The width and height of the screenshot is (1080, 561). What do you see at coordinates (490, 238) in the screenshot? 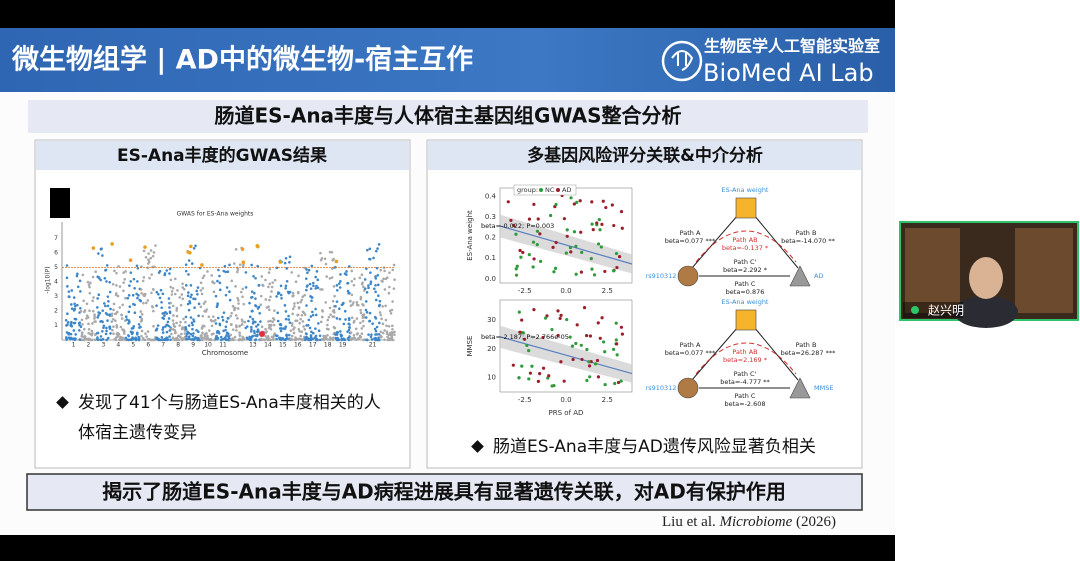
I see `scatter-y-tick: 0.2` at bounding box center [490, 238].